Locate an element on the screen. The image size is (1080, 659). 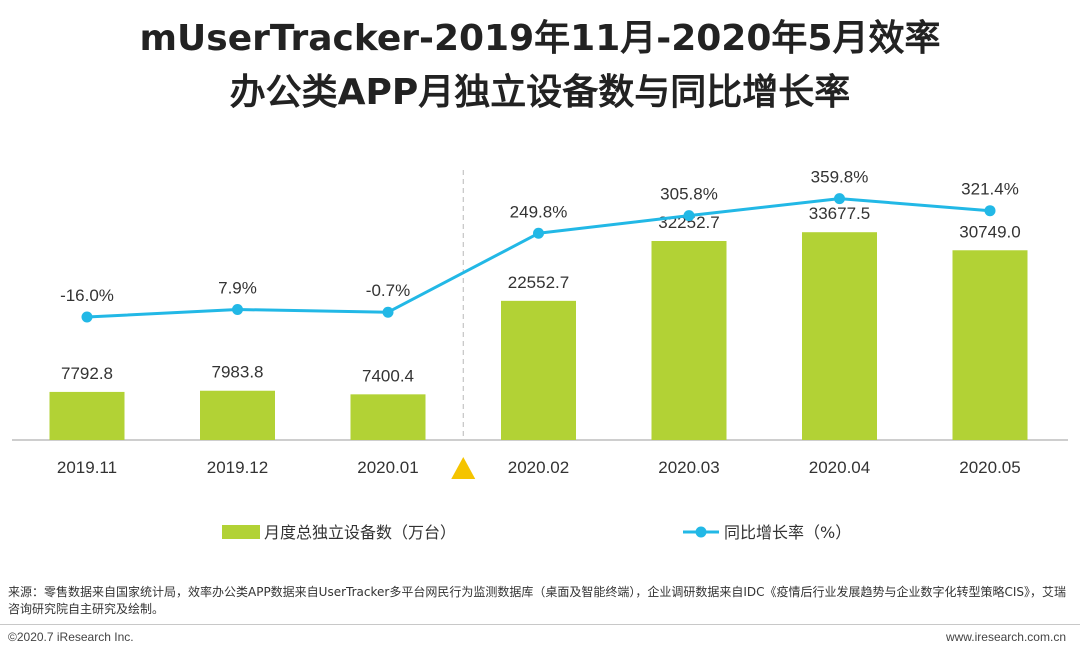
growth-point-2020.05 is located at coordinates (990, 211).